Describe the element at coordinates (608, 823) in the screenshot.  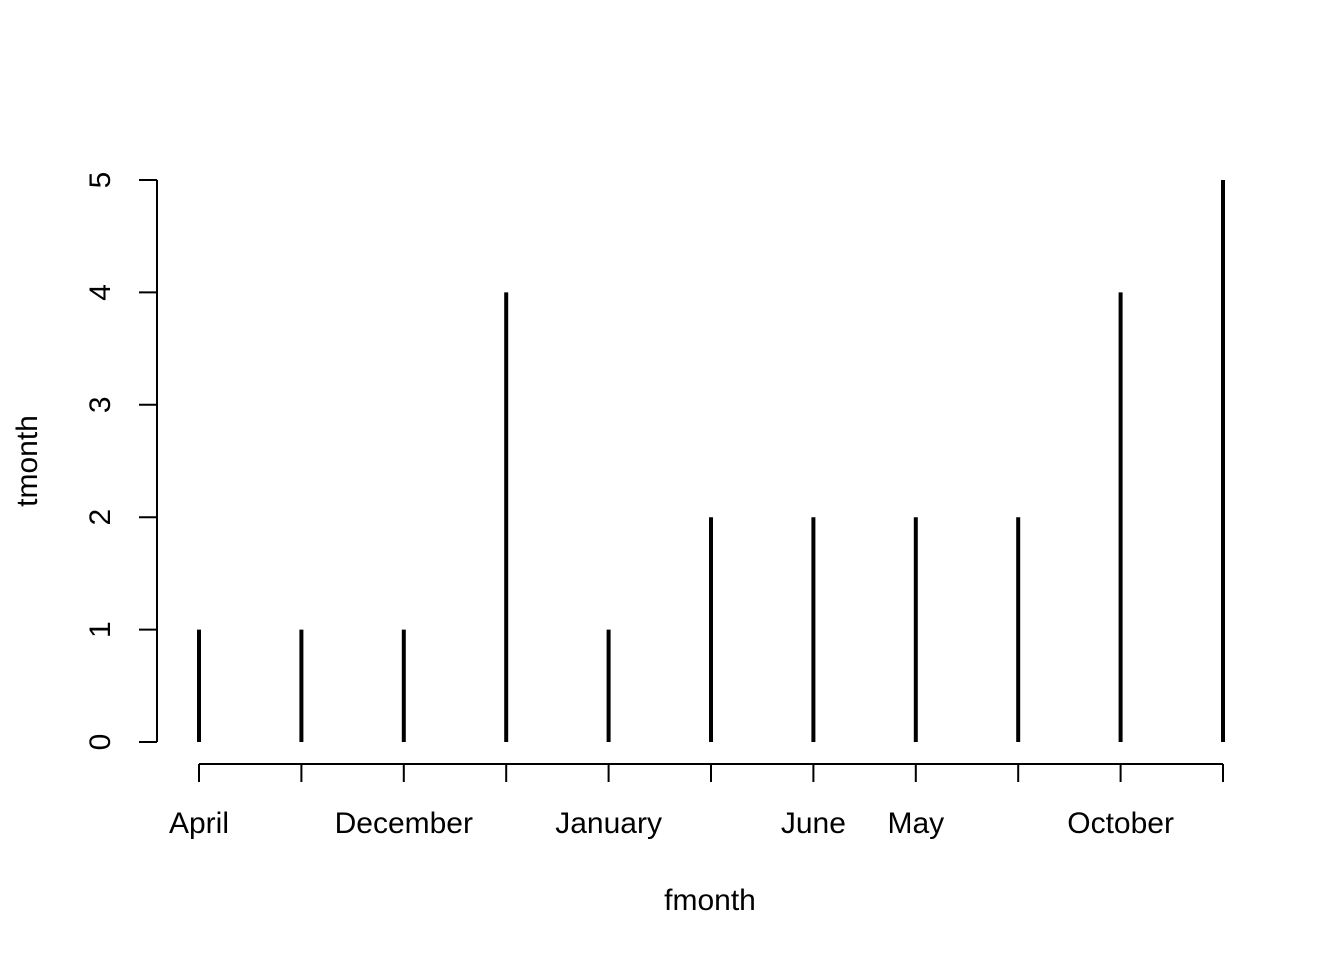
I see `x-tick-label: January` at that location.